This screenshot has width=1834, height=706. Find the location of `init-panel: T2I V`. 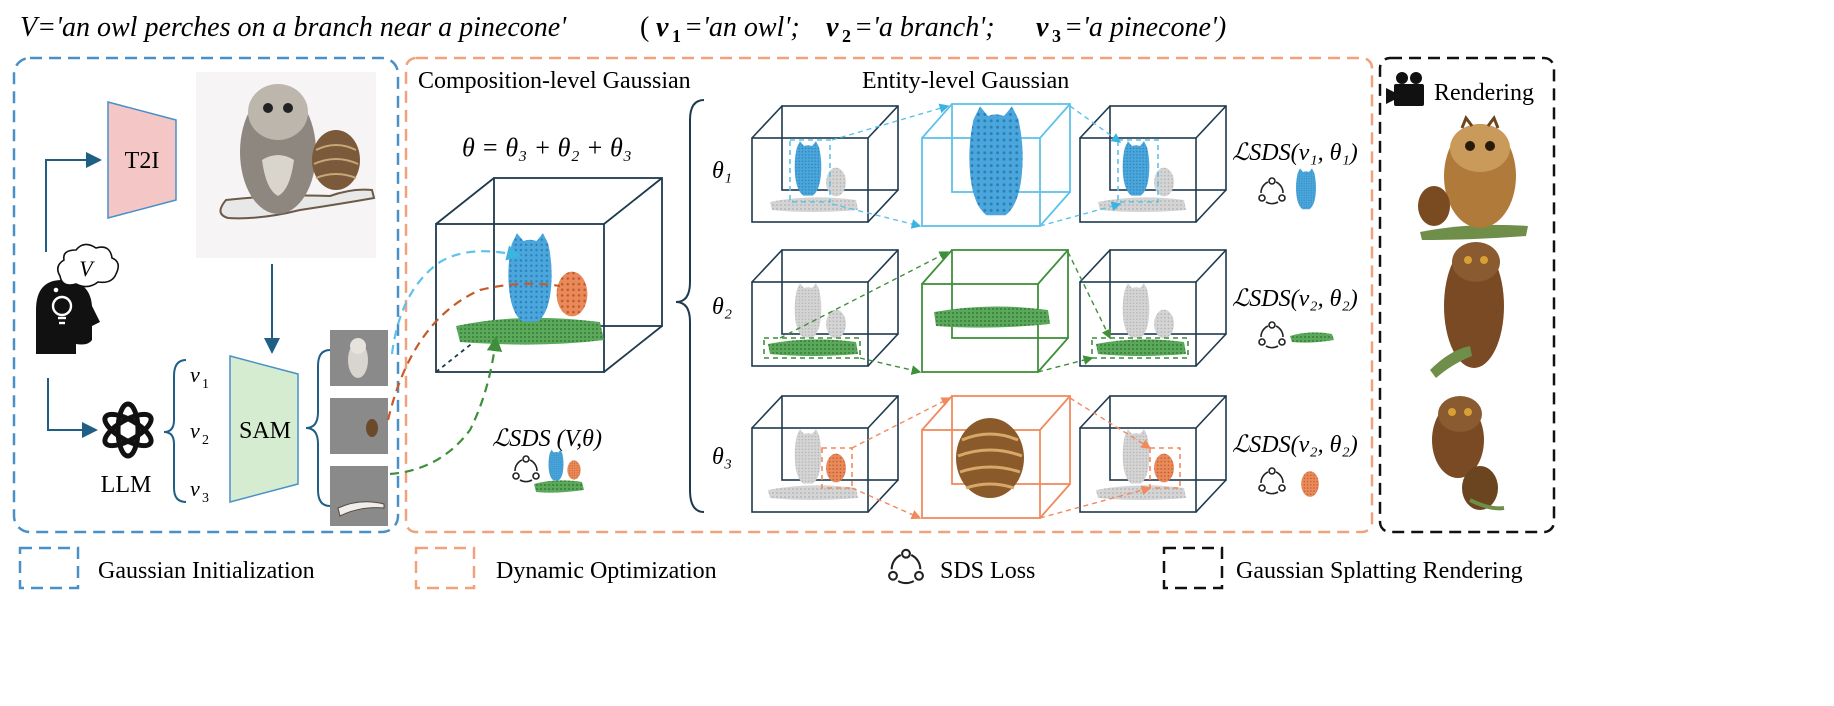

init-panel: T2I V is located at coordinates (212, 299).